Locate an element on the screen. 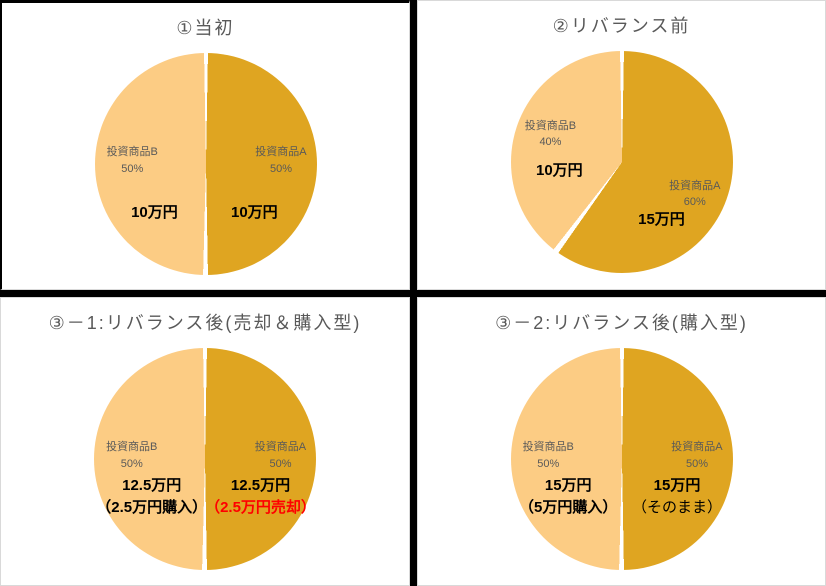 Image resolution: width=826 pixels, height=586 pixels. slice-percent: 40% is located at coordinates (550, 142).